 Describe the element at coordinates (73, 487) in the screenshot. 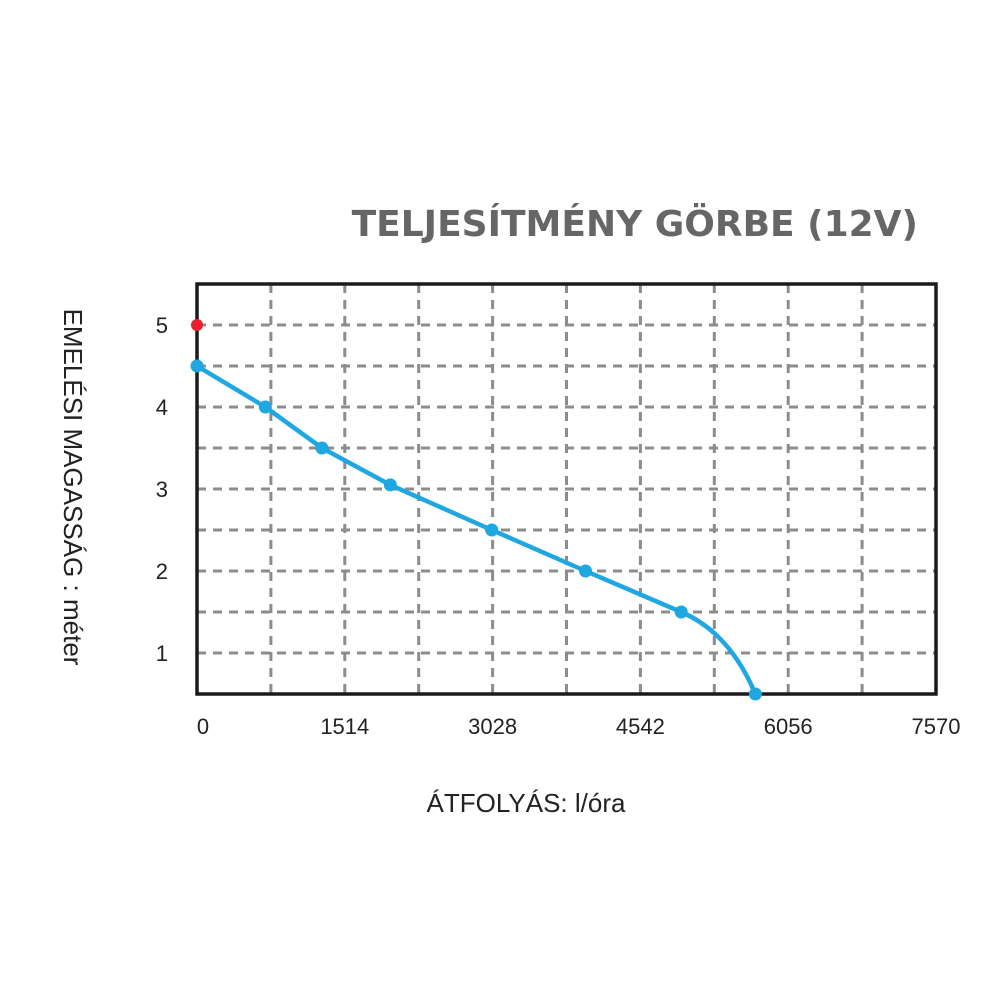

I see `y-axis-label: EMELÉSI MAGASSÁG : méter` at that location.